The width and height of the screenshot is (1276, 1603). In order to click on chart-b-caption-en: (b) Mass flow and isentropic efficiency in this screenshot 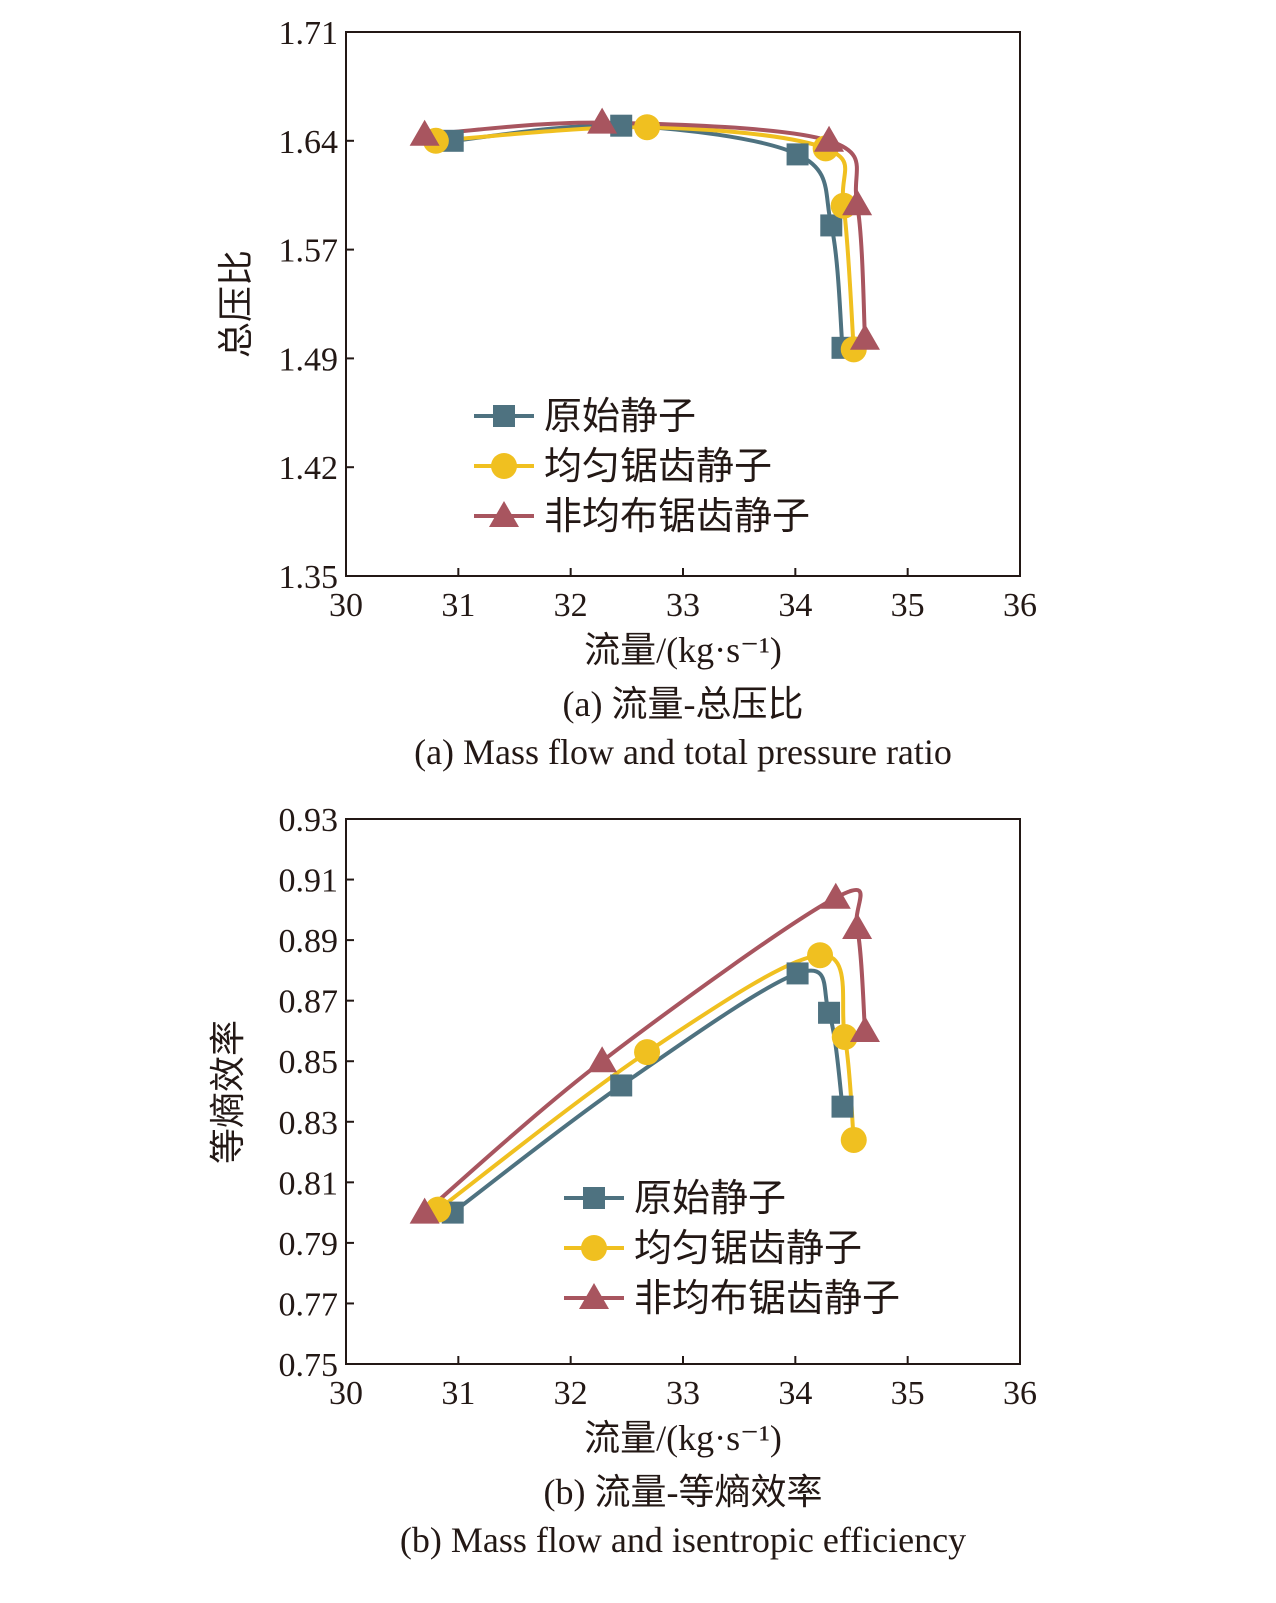, I will do `click(683, 1540)`.